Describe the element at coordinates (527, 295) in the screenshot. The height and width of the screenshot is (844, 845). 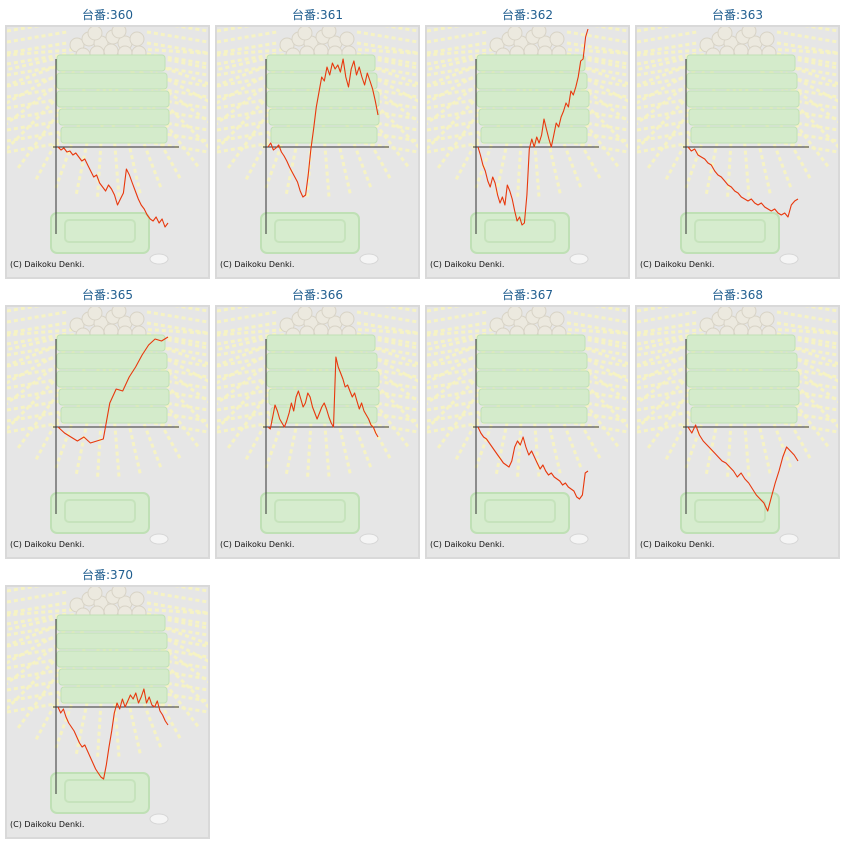
I see `machine-number-link: 台番:367` at that location.